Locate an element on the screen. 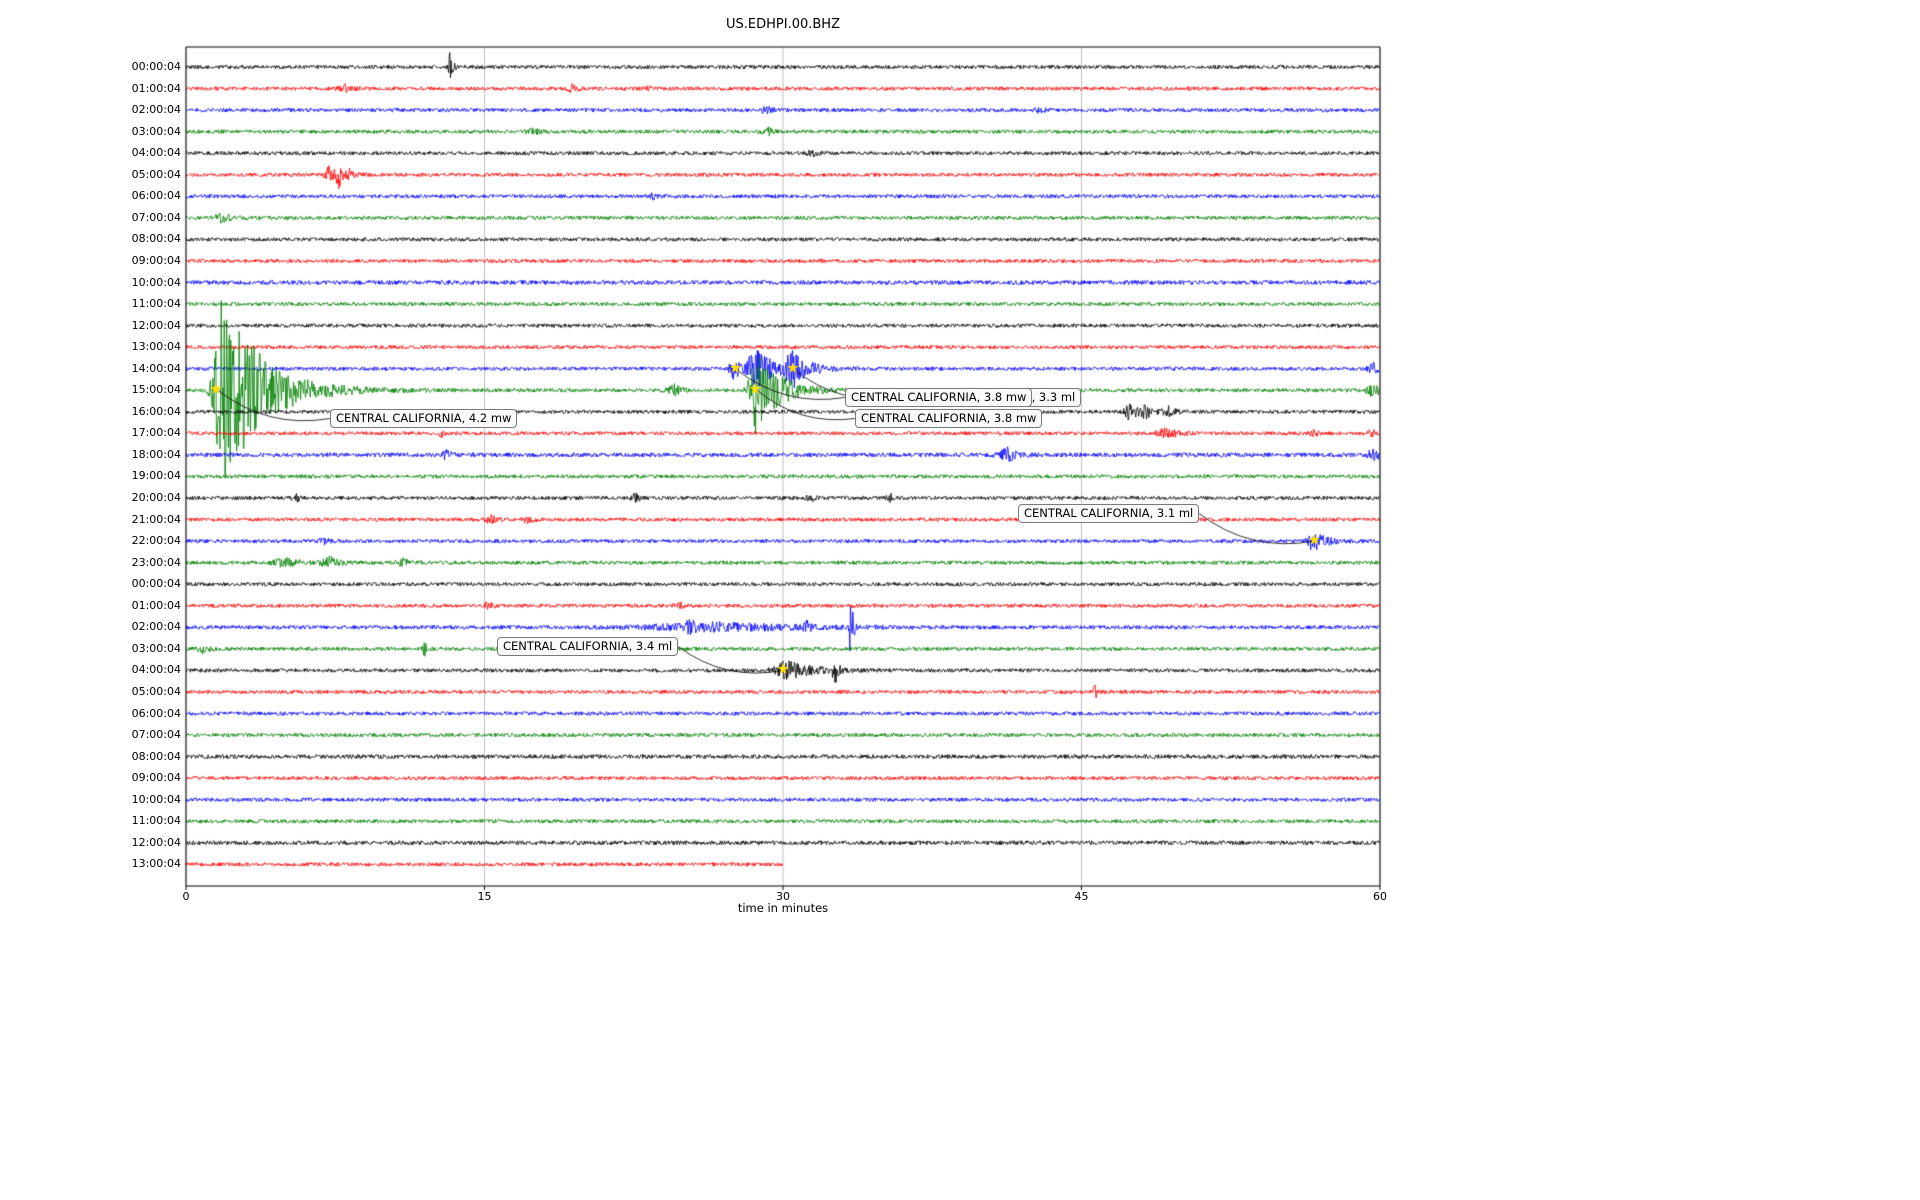  x-tick-label: 60 is located at coordinates (1380, 896).